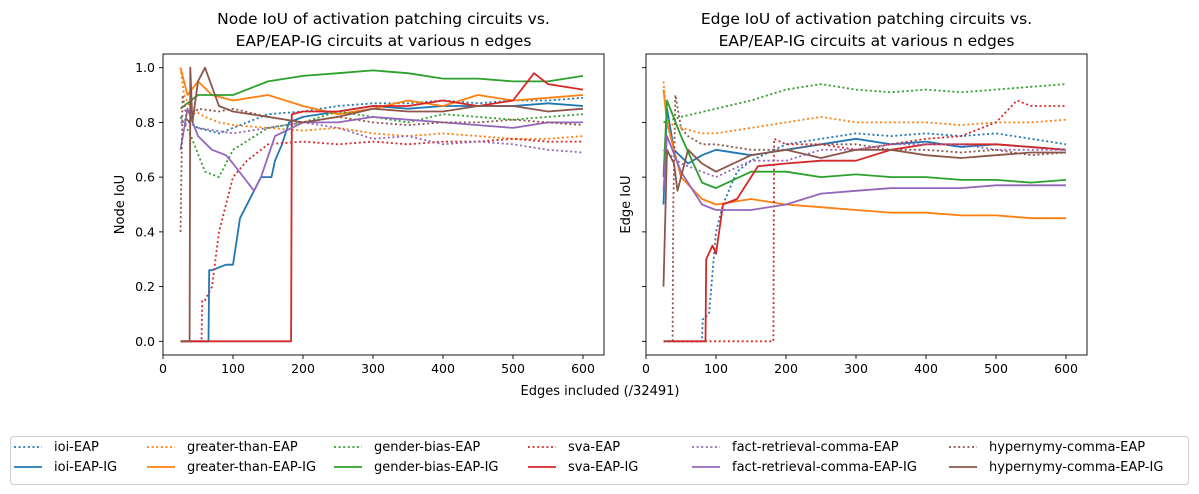 This screenshot has height=494, width=1199. I want to click on legend-label: sva-EAP, so click(594, 447).